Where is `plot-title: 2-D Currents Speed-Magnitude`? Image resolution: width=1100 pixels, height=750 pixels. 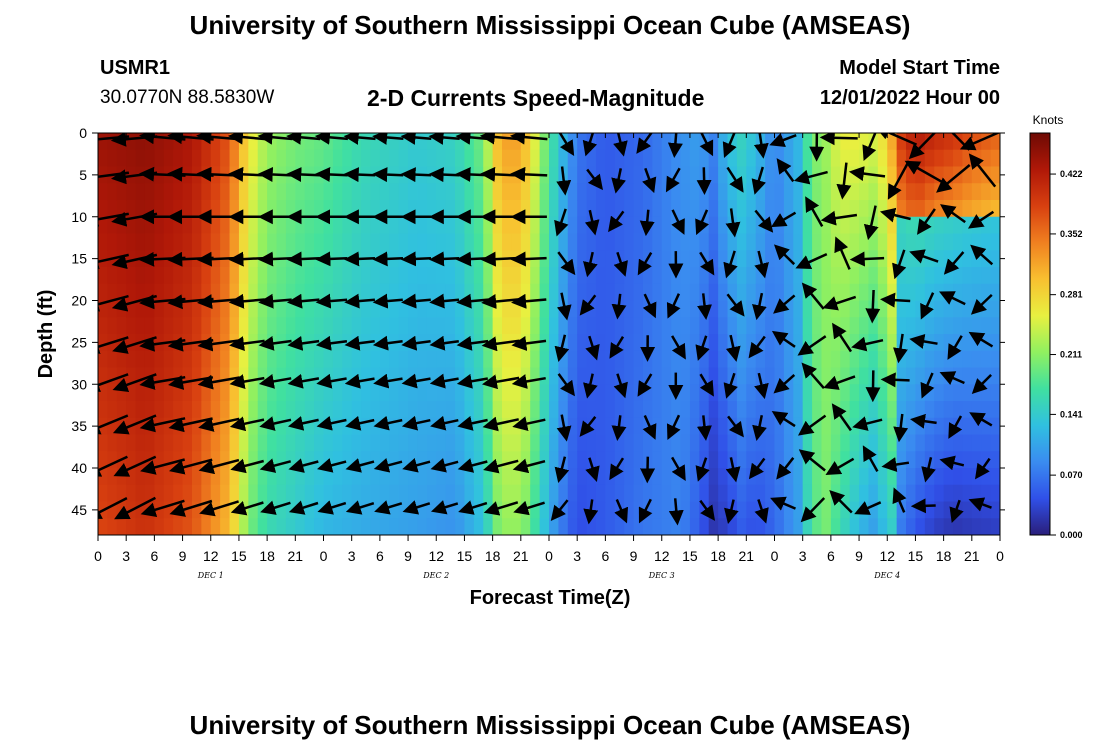
plot-title: 2-D Currents Speed-Magnitude is located at coordinates (536, 98).